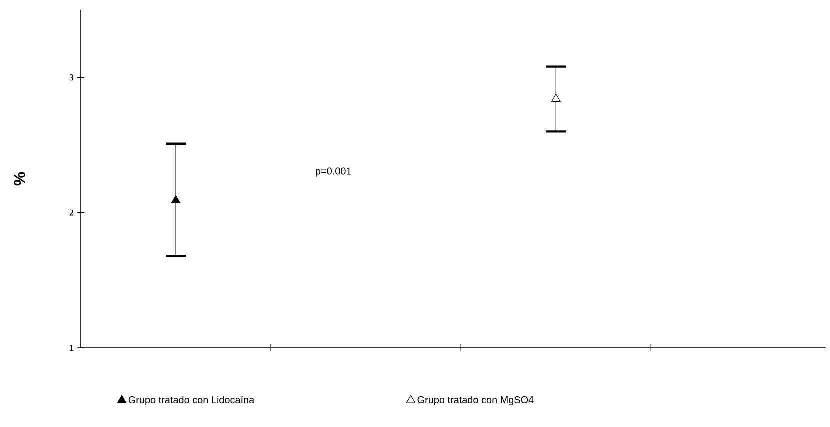  What do you see at coordinates (72, 348) in the screenshot?
I see `y-tick-label: 1` at bounding box center [72, 348].